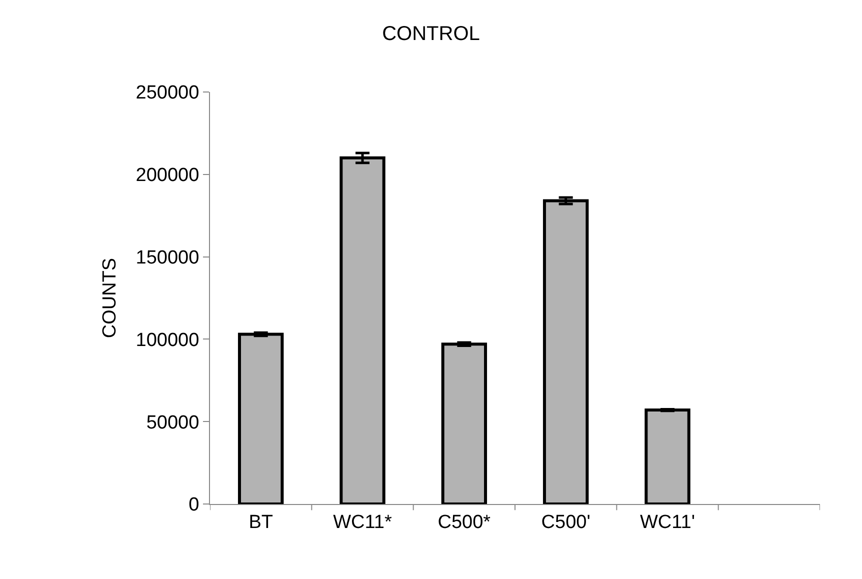 This screenshot has width=862, height=579. What do you see at coordinates (168, 257) in the screenshot?
I see `y-tick-label: 150000` at bounding box center [168, 257].